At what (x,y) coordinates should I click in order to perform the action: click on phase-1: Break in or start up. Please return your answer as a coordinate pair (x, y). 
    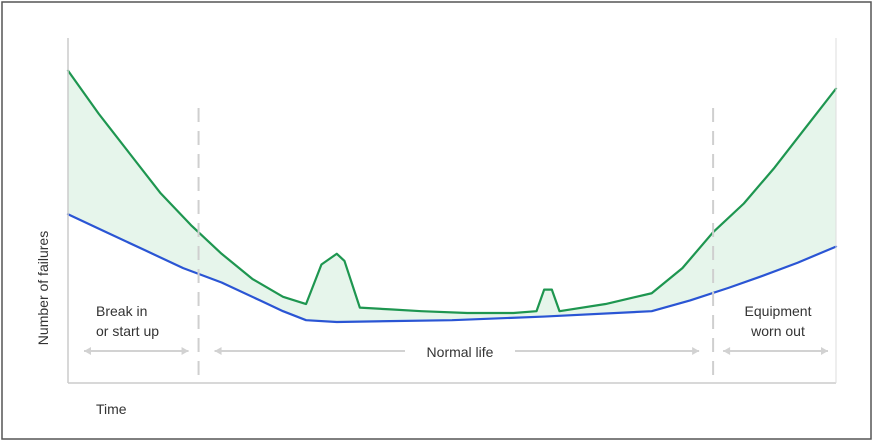
    Looking at the image, I should click on (136, 329).